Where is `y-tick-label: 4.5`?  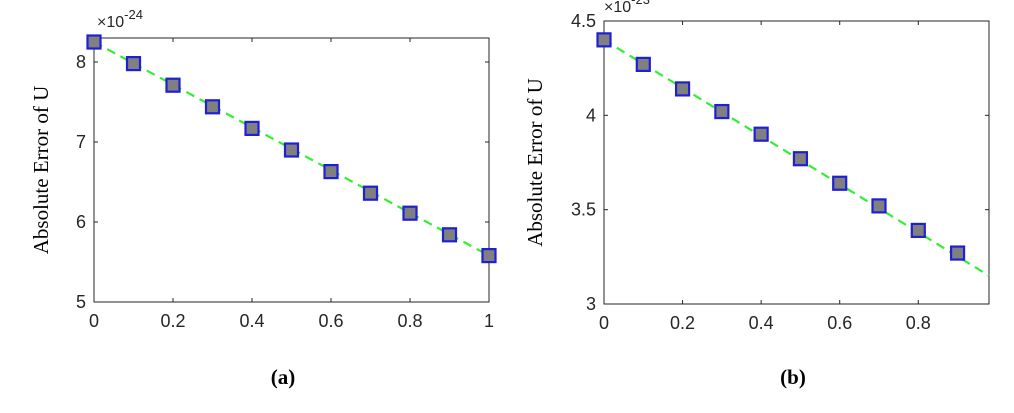 y-tick-label: 4.5 is located at coordinates (583, 21).